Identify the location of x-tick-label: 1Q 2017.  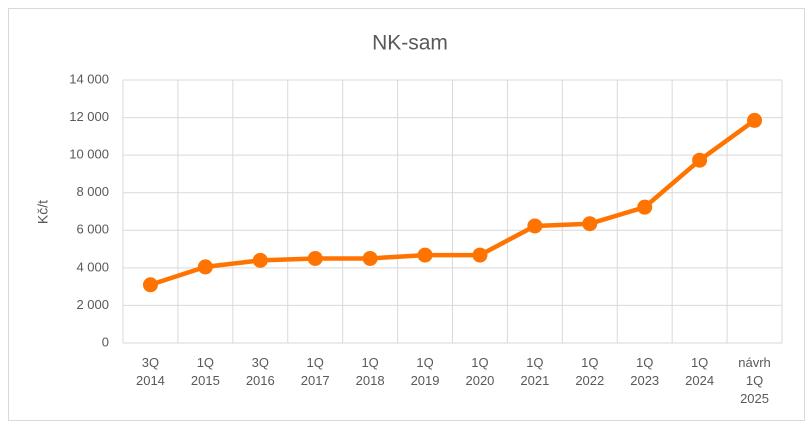
(315, 371).